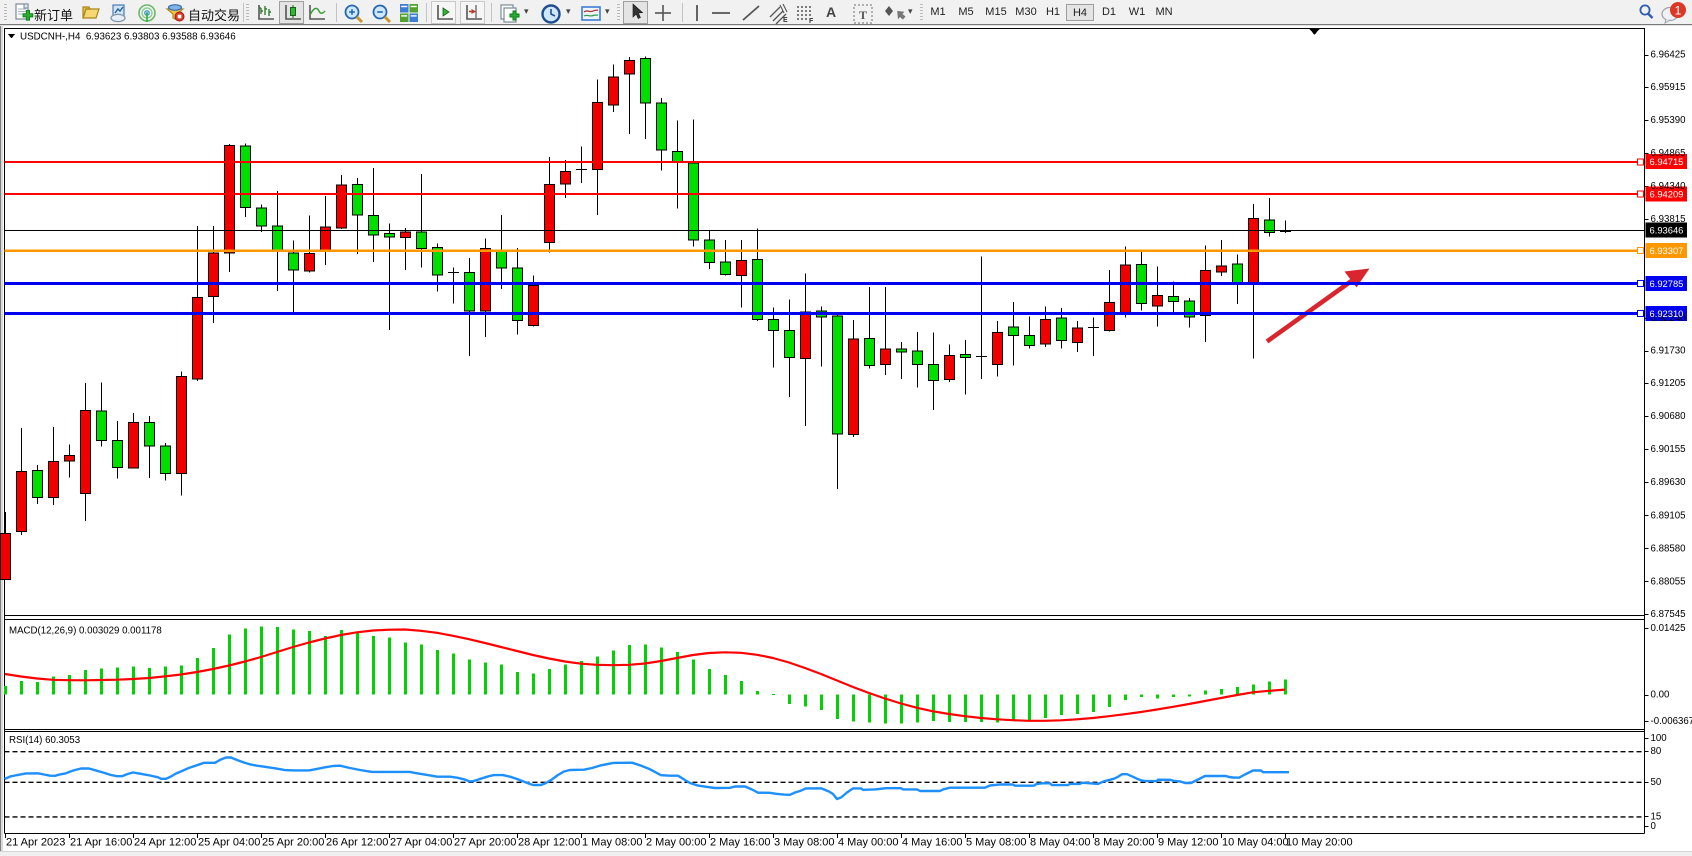 This screenshot has height=856, width=1692. I want to click on svg-text: 6.96425, so click(1668, 55).